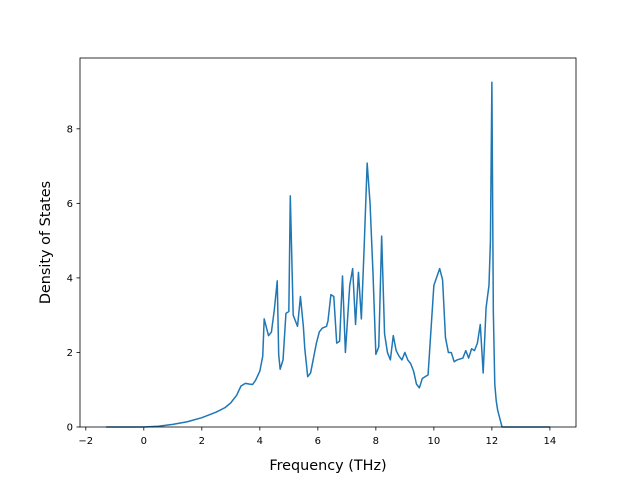 The height and width of the screenshot is (480, 640). What do you see at coordinates (376, 441) in the screenshot?
I see `x-tick-label: 8` at bounding box center [376, 441].